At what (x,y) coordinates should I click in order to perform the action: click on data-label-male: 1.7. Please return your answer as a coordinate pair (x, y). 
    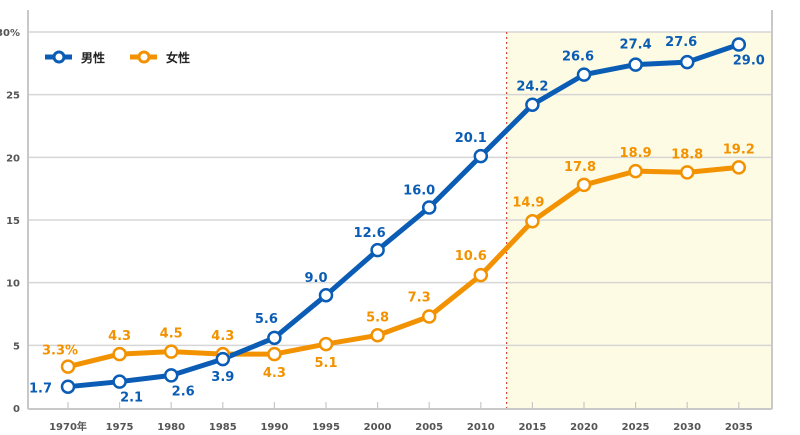
    Looking at the image, I should click on (40, 389).